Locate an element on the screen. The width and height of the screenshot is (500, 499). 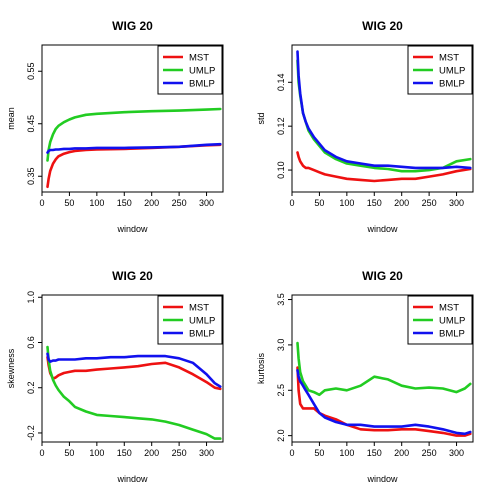
y-tick-label: 0.6 is located at coordinates (31, 342).